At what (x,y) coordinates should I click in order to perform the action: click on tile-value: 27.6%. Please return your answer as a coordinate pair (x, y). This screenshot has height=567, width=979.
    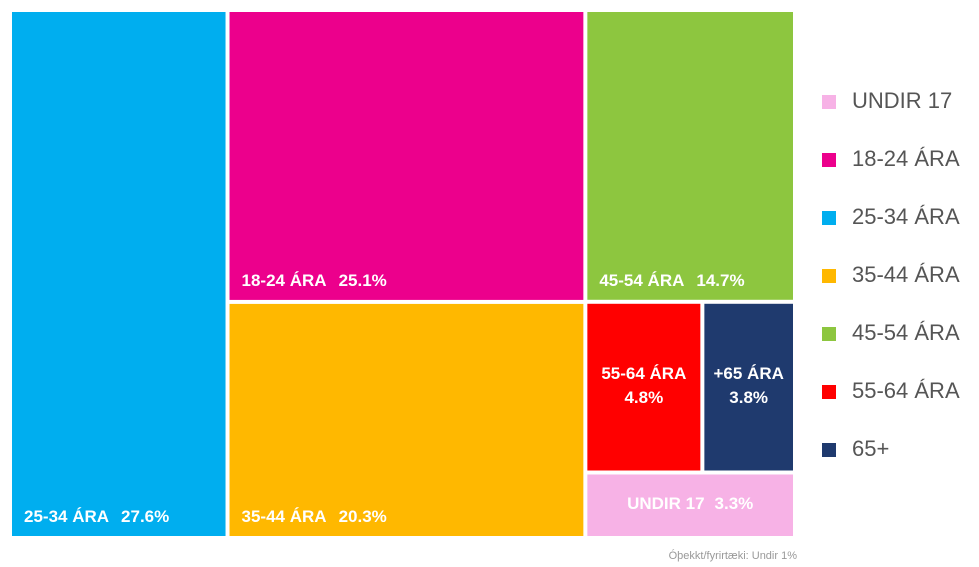
    Looking at the image, I should click on (145, 516).